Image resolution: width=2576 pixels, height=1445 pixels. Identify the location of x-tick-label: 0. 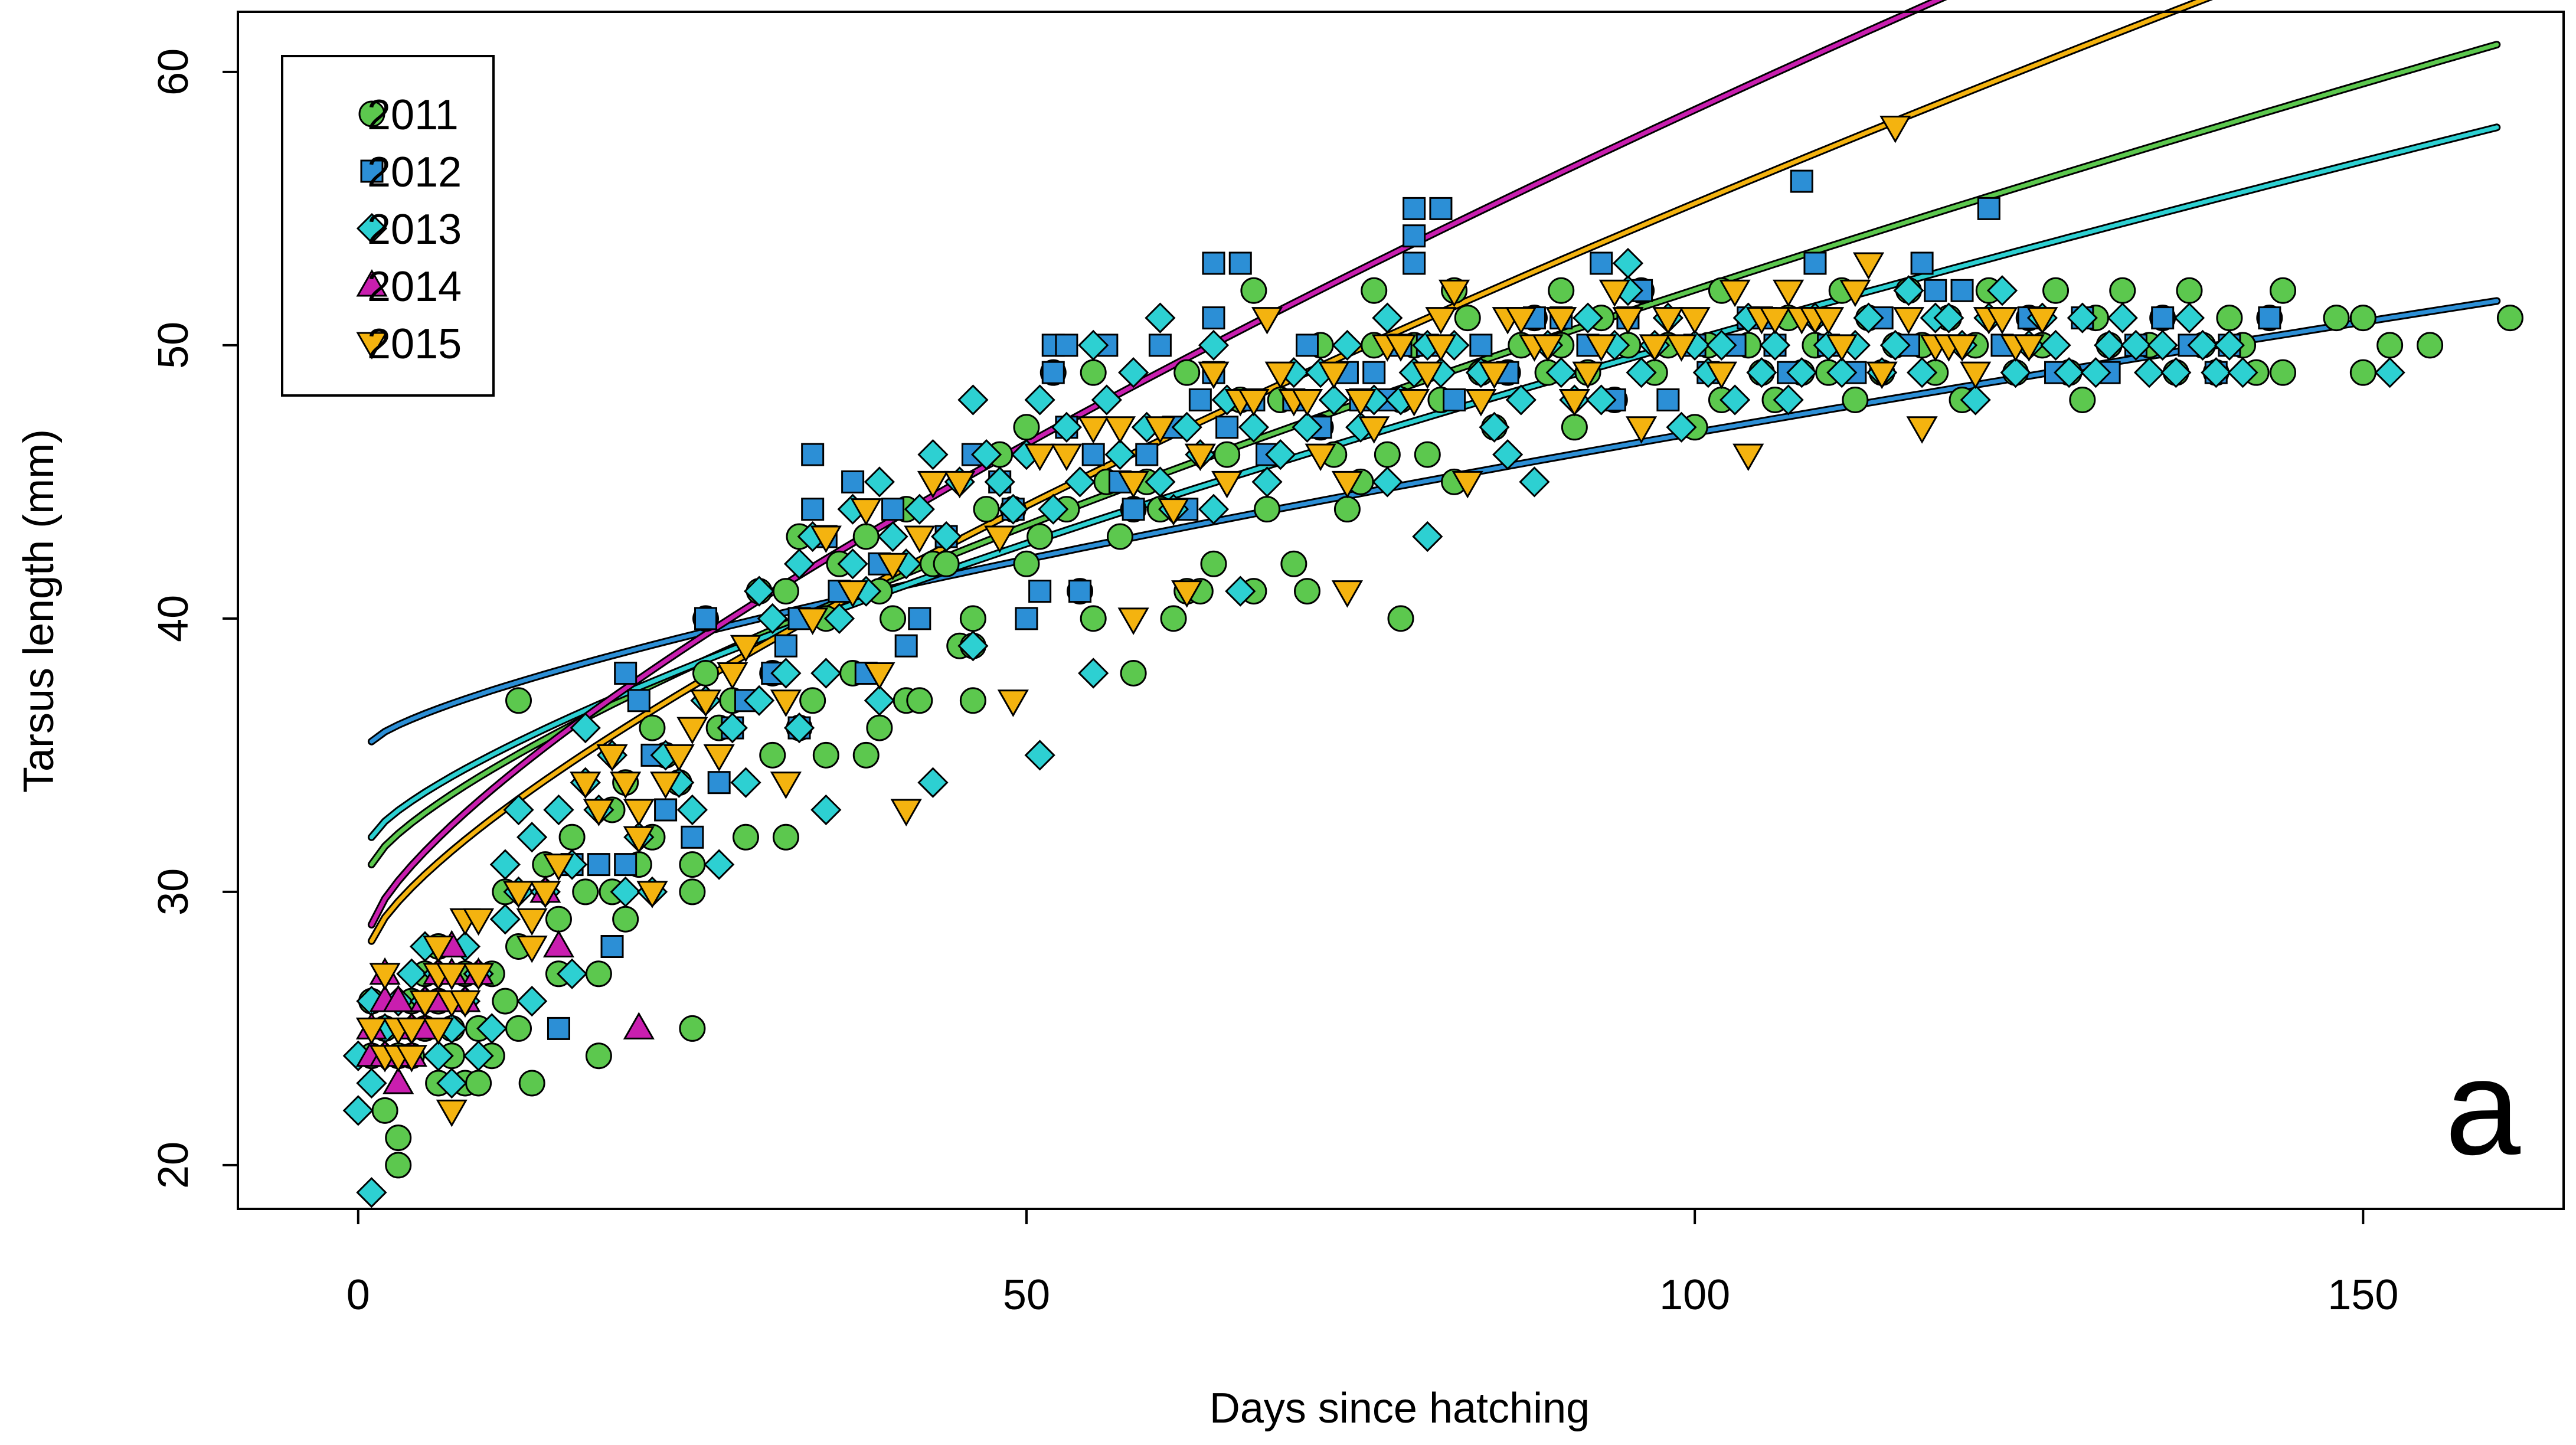
(358, 1295).